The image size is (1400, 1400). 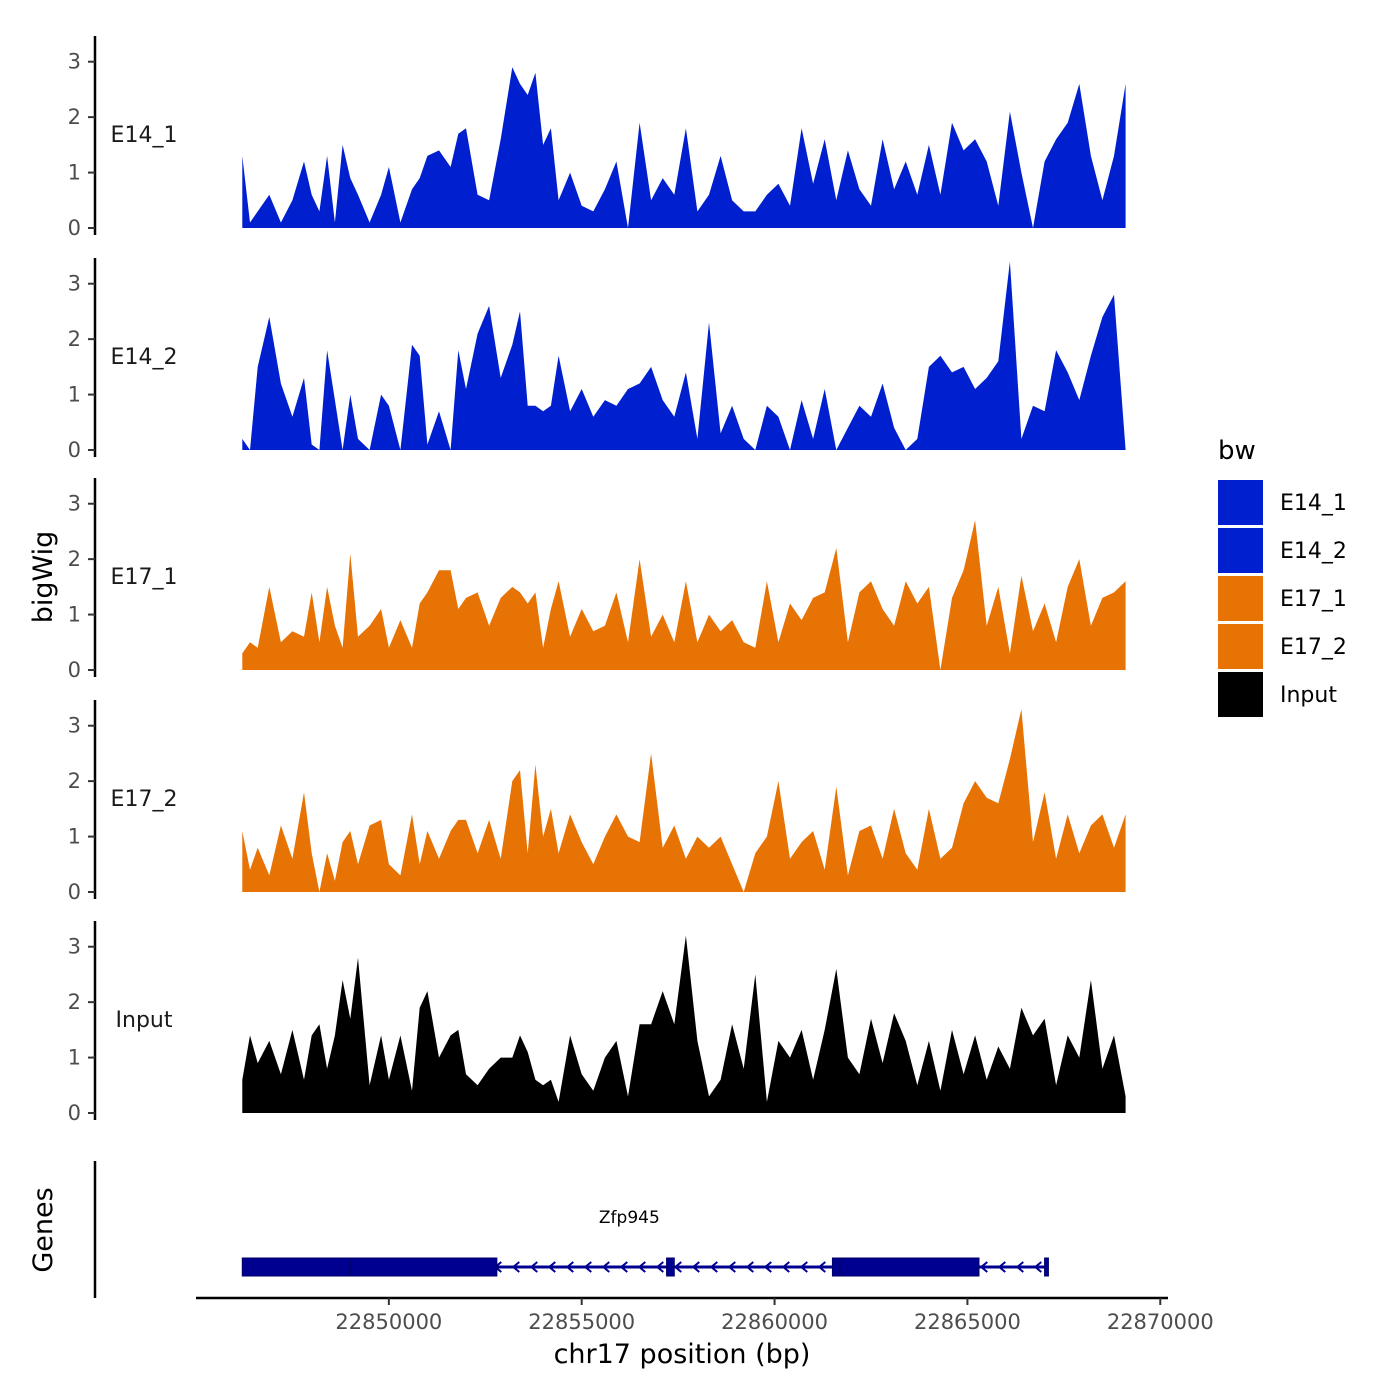 I want to click on x-axis: 22850000 22855000 22860000 22865000 22870000, so click(x=705, y=1315).